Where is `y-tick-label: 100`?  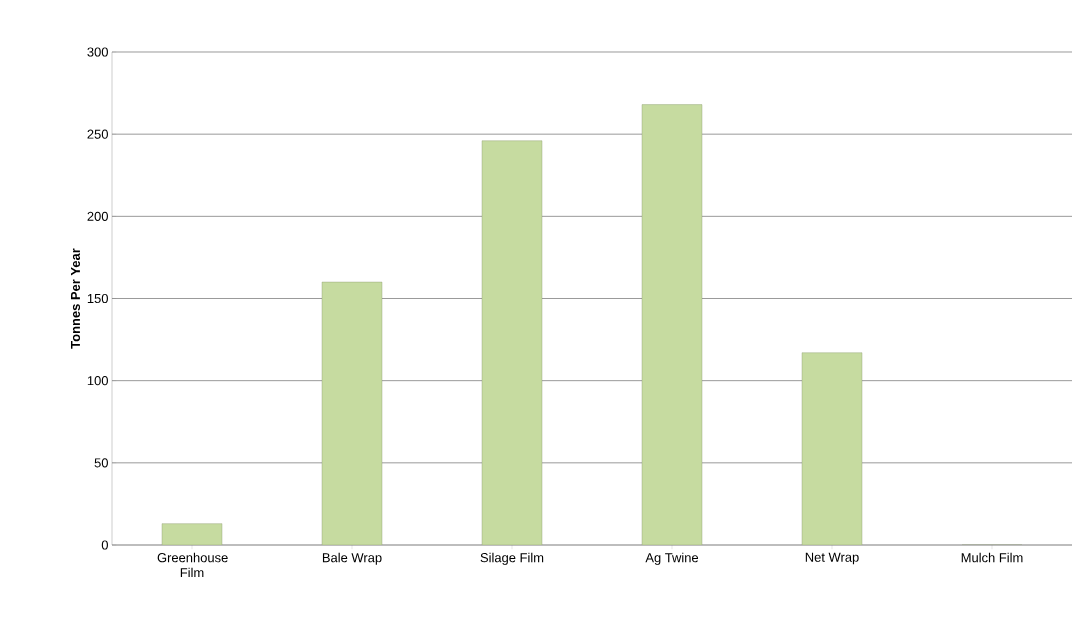 y-tick-label: 100 is located at coordinates (97, 381).